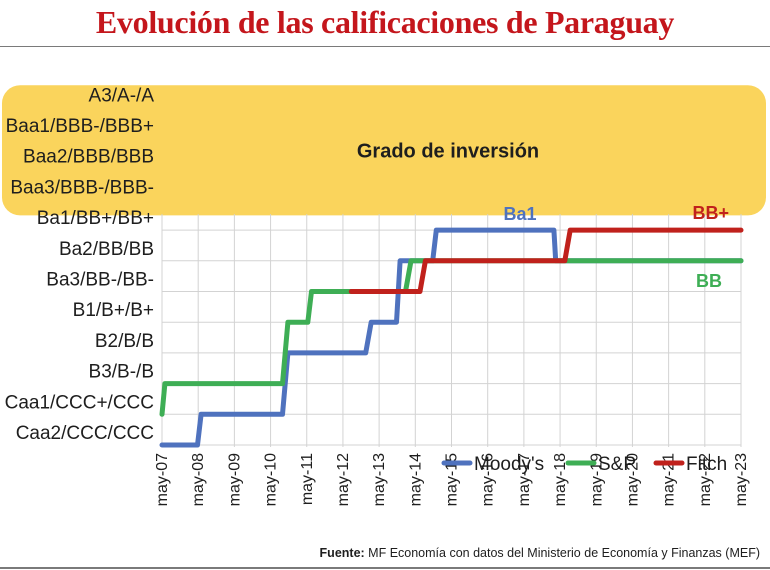 This screenshot has width=770, height=570. What do you see at coordinates (79, 402) in the screenshot?
I see `y-tick-label: Caa1/CCC+/CCC` at bounding box center [79, 402].